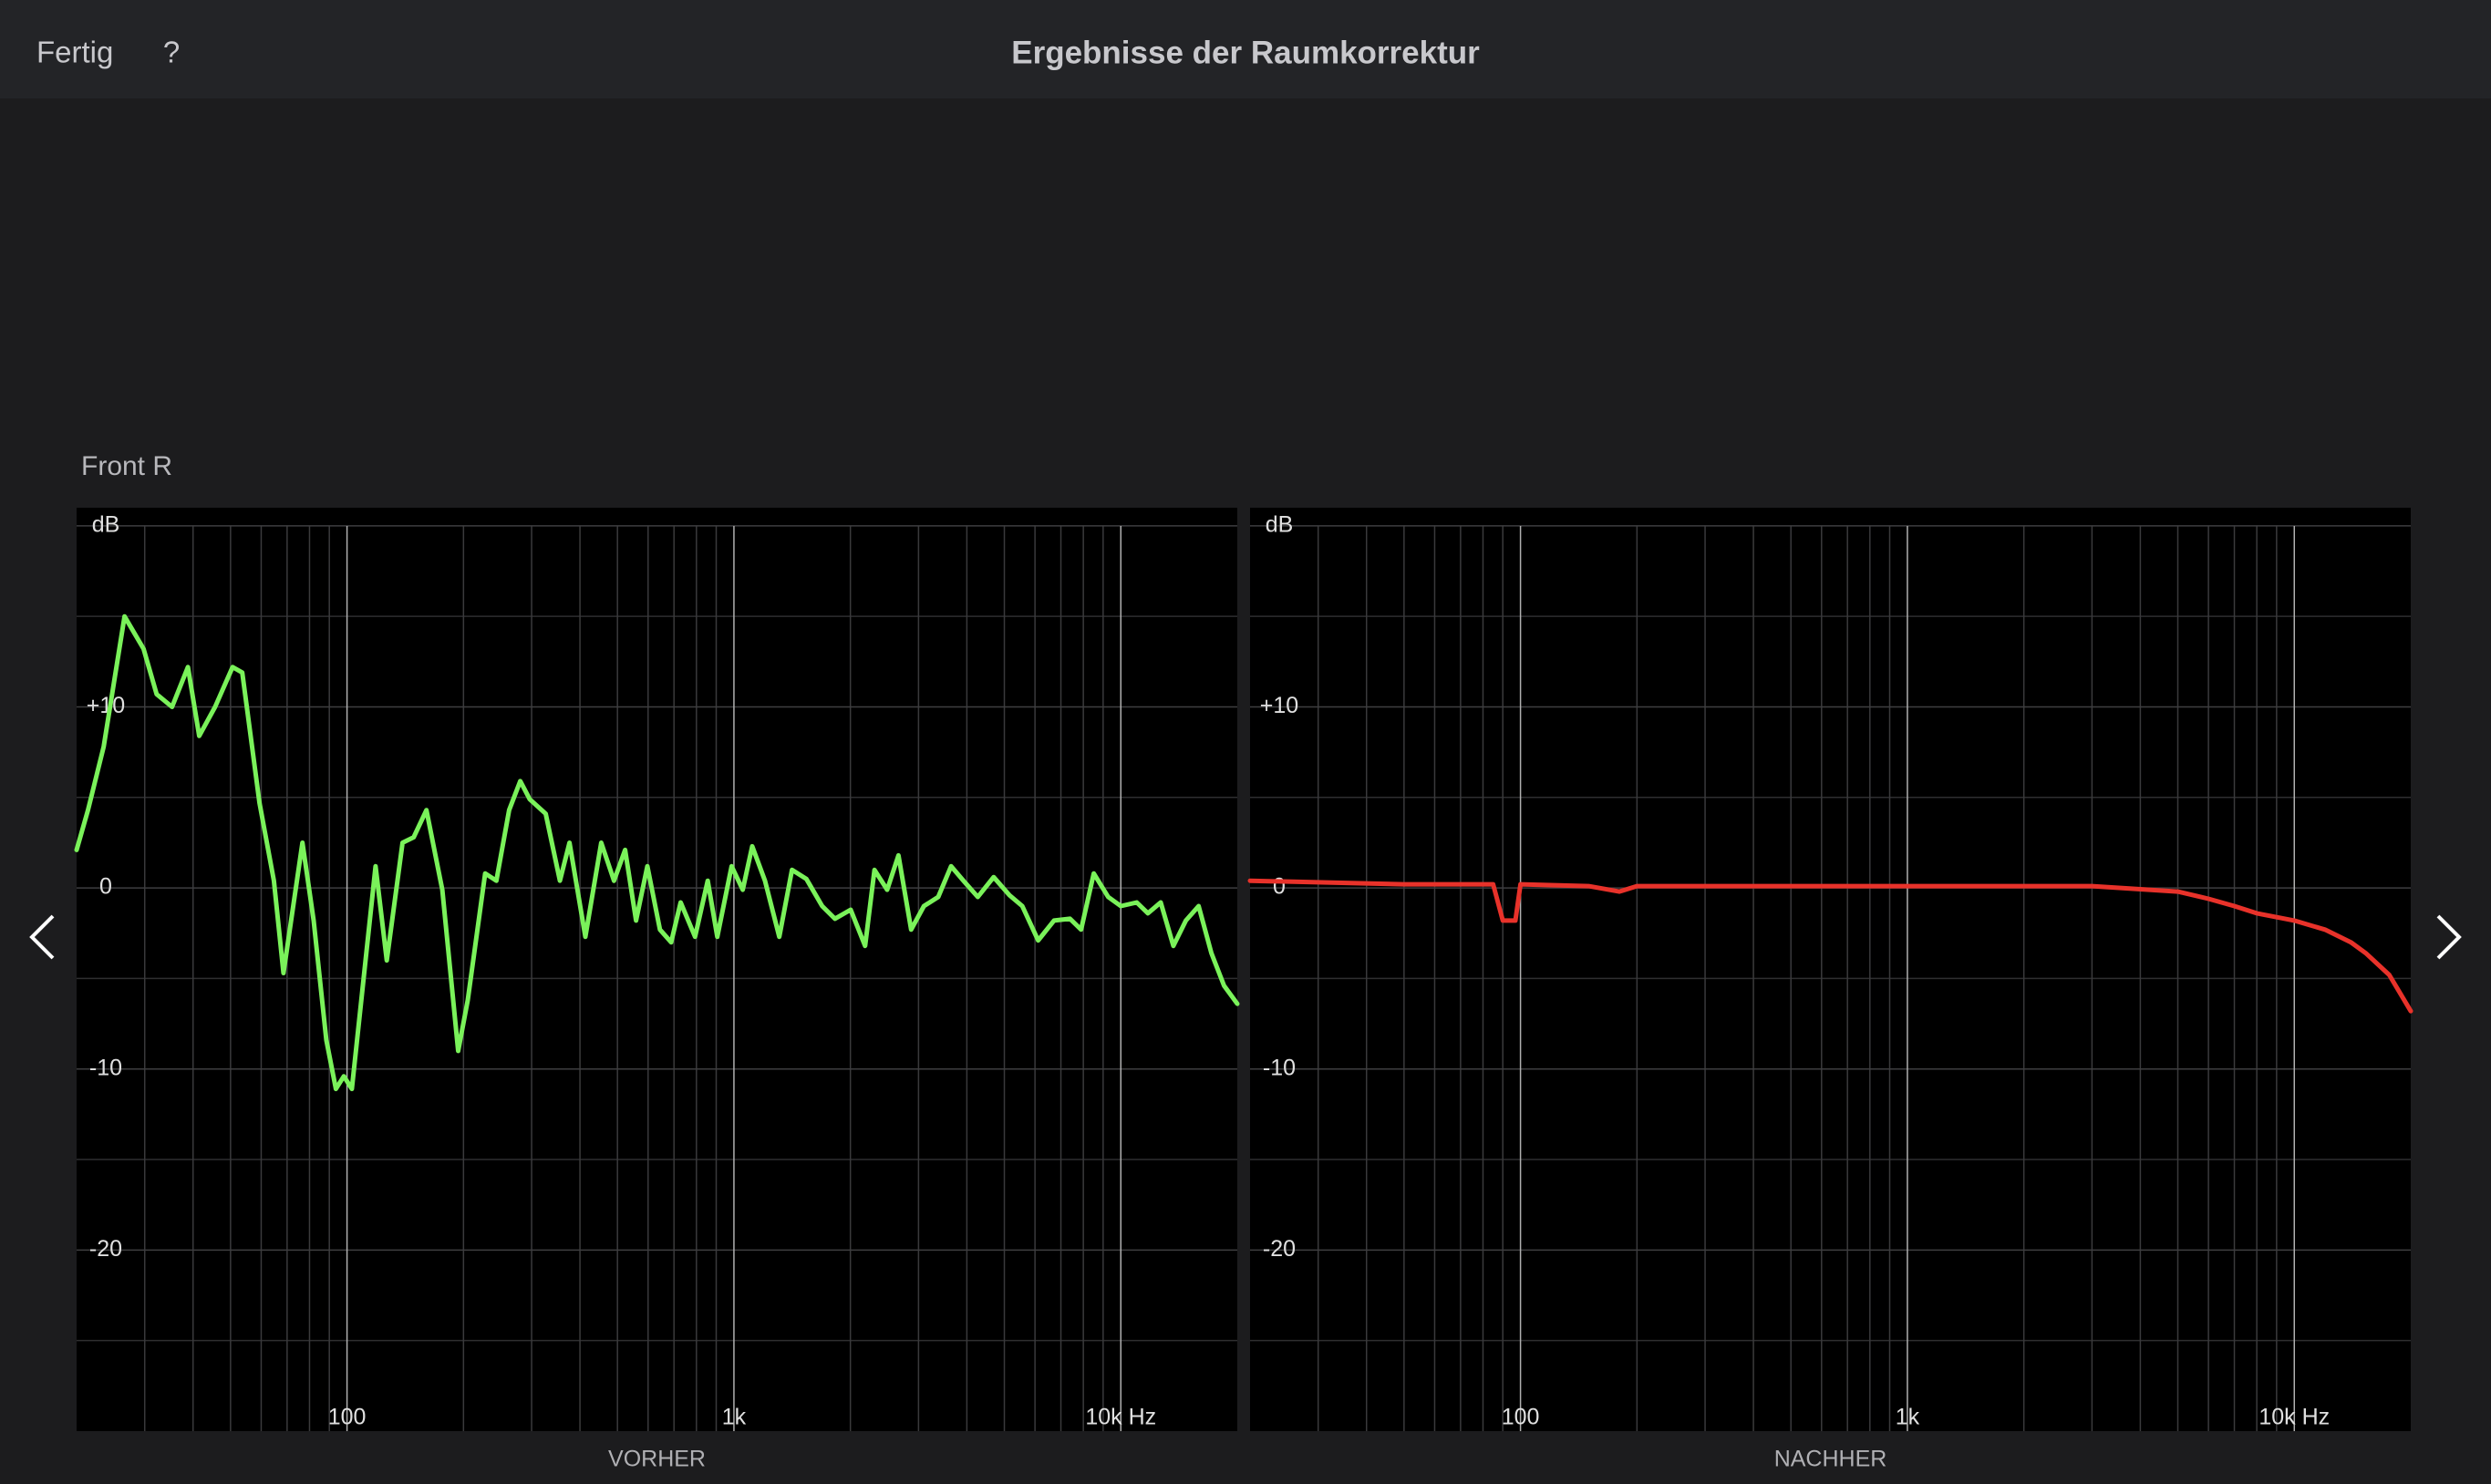  Describe the element at coordinates (171, 52) in the screenshot. I see `help-button: ?` at that location.